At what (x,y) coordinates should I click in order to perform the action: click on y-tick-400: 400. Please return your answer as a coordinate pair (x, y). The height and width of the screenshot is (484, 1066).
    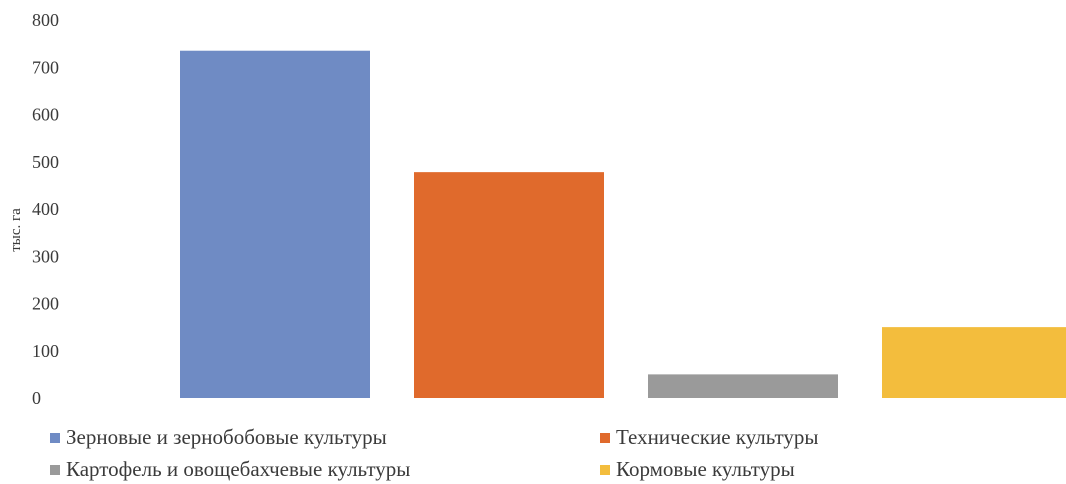
    Looking at the image, I should click on (45, 209).